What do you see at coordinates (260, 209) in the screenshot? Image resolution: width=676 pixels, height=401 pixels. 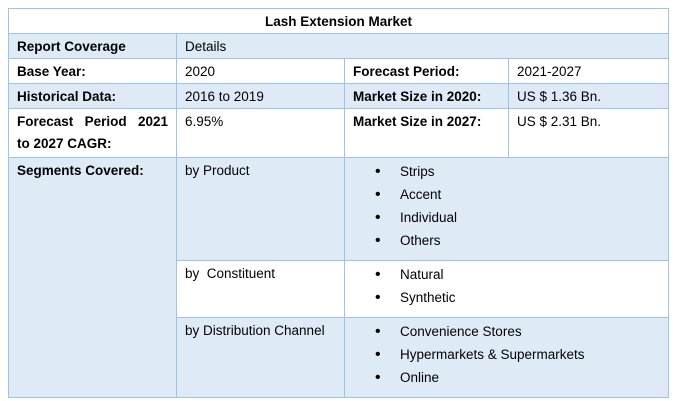 I see `segment-group-name: by Product` at bounding box center [260, 209].